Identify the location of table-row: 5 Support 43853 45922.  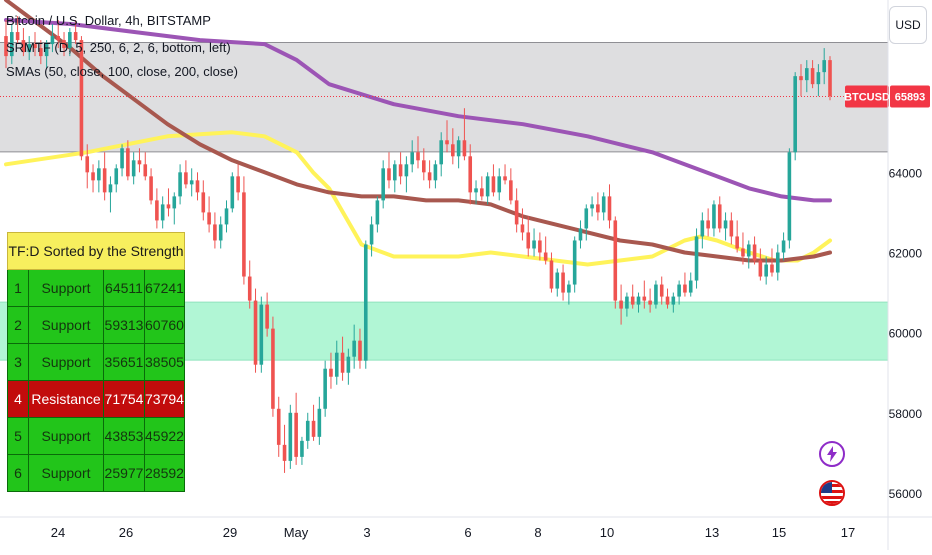
(96, 436).